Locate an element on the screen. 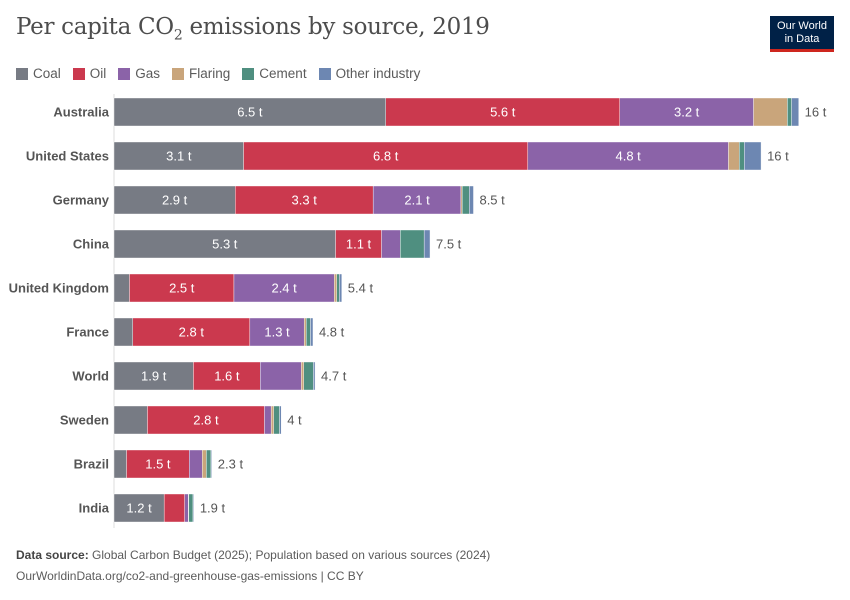 The image size is (850, 600). category-label: China is located at coordinates (91, 244).